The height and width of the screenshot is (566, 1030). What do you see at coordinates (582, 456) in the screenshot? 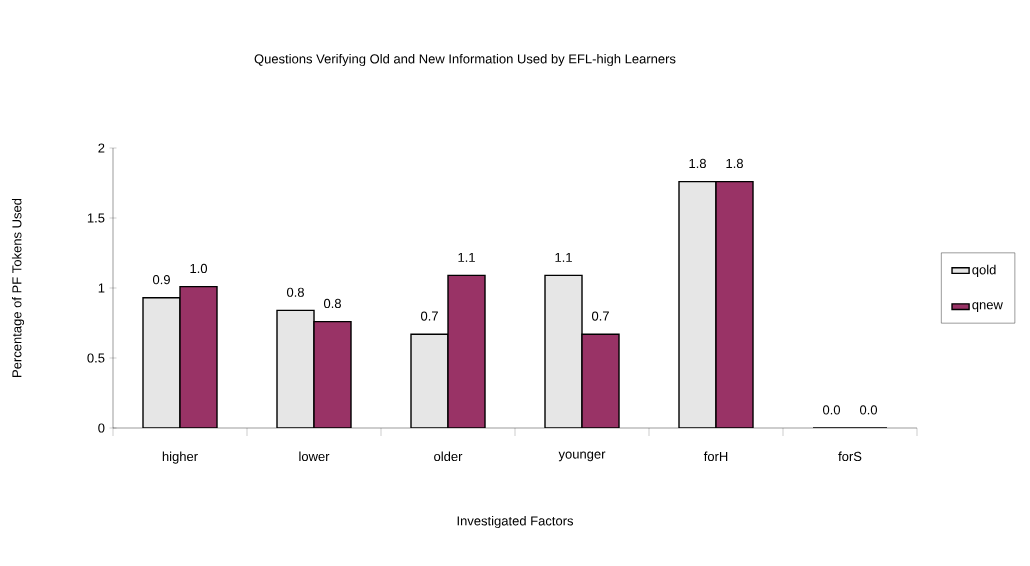
I see `x-tick-label: younger` at bounding box center [582, 456].